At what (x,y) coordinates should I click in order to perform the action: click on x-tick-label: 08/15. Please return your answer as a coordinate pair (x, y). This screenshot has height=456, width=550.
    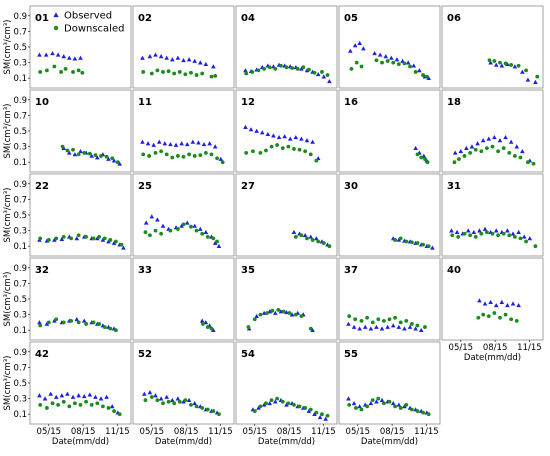
    Looking at the image, I should click on (83, 432).